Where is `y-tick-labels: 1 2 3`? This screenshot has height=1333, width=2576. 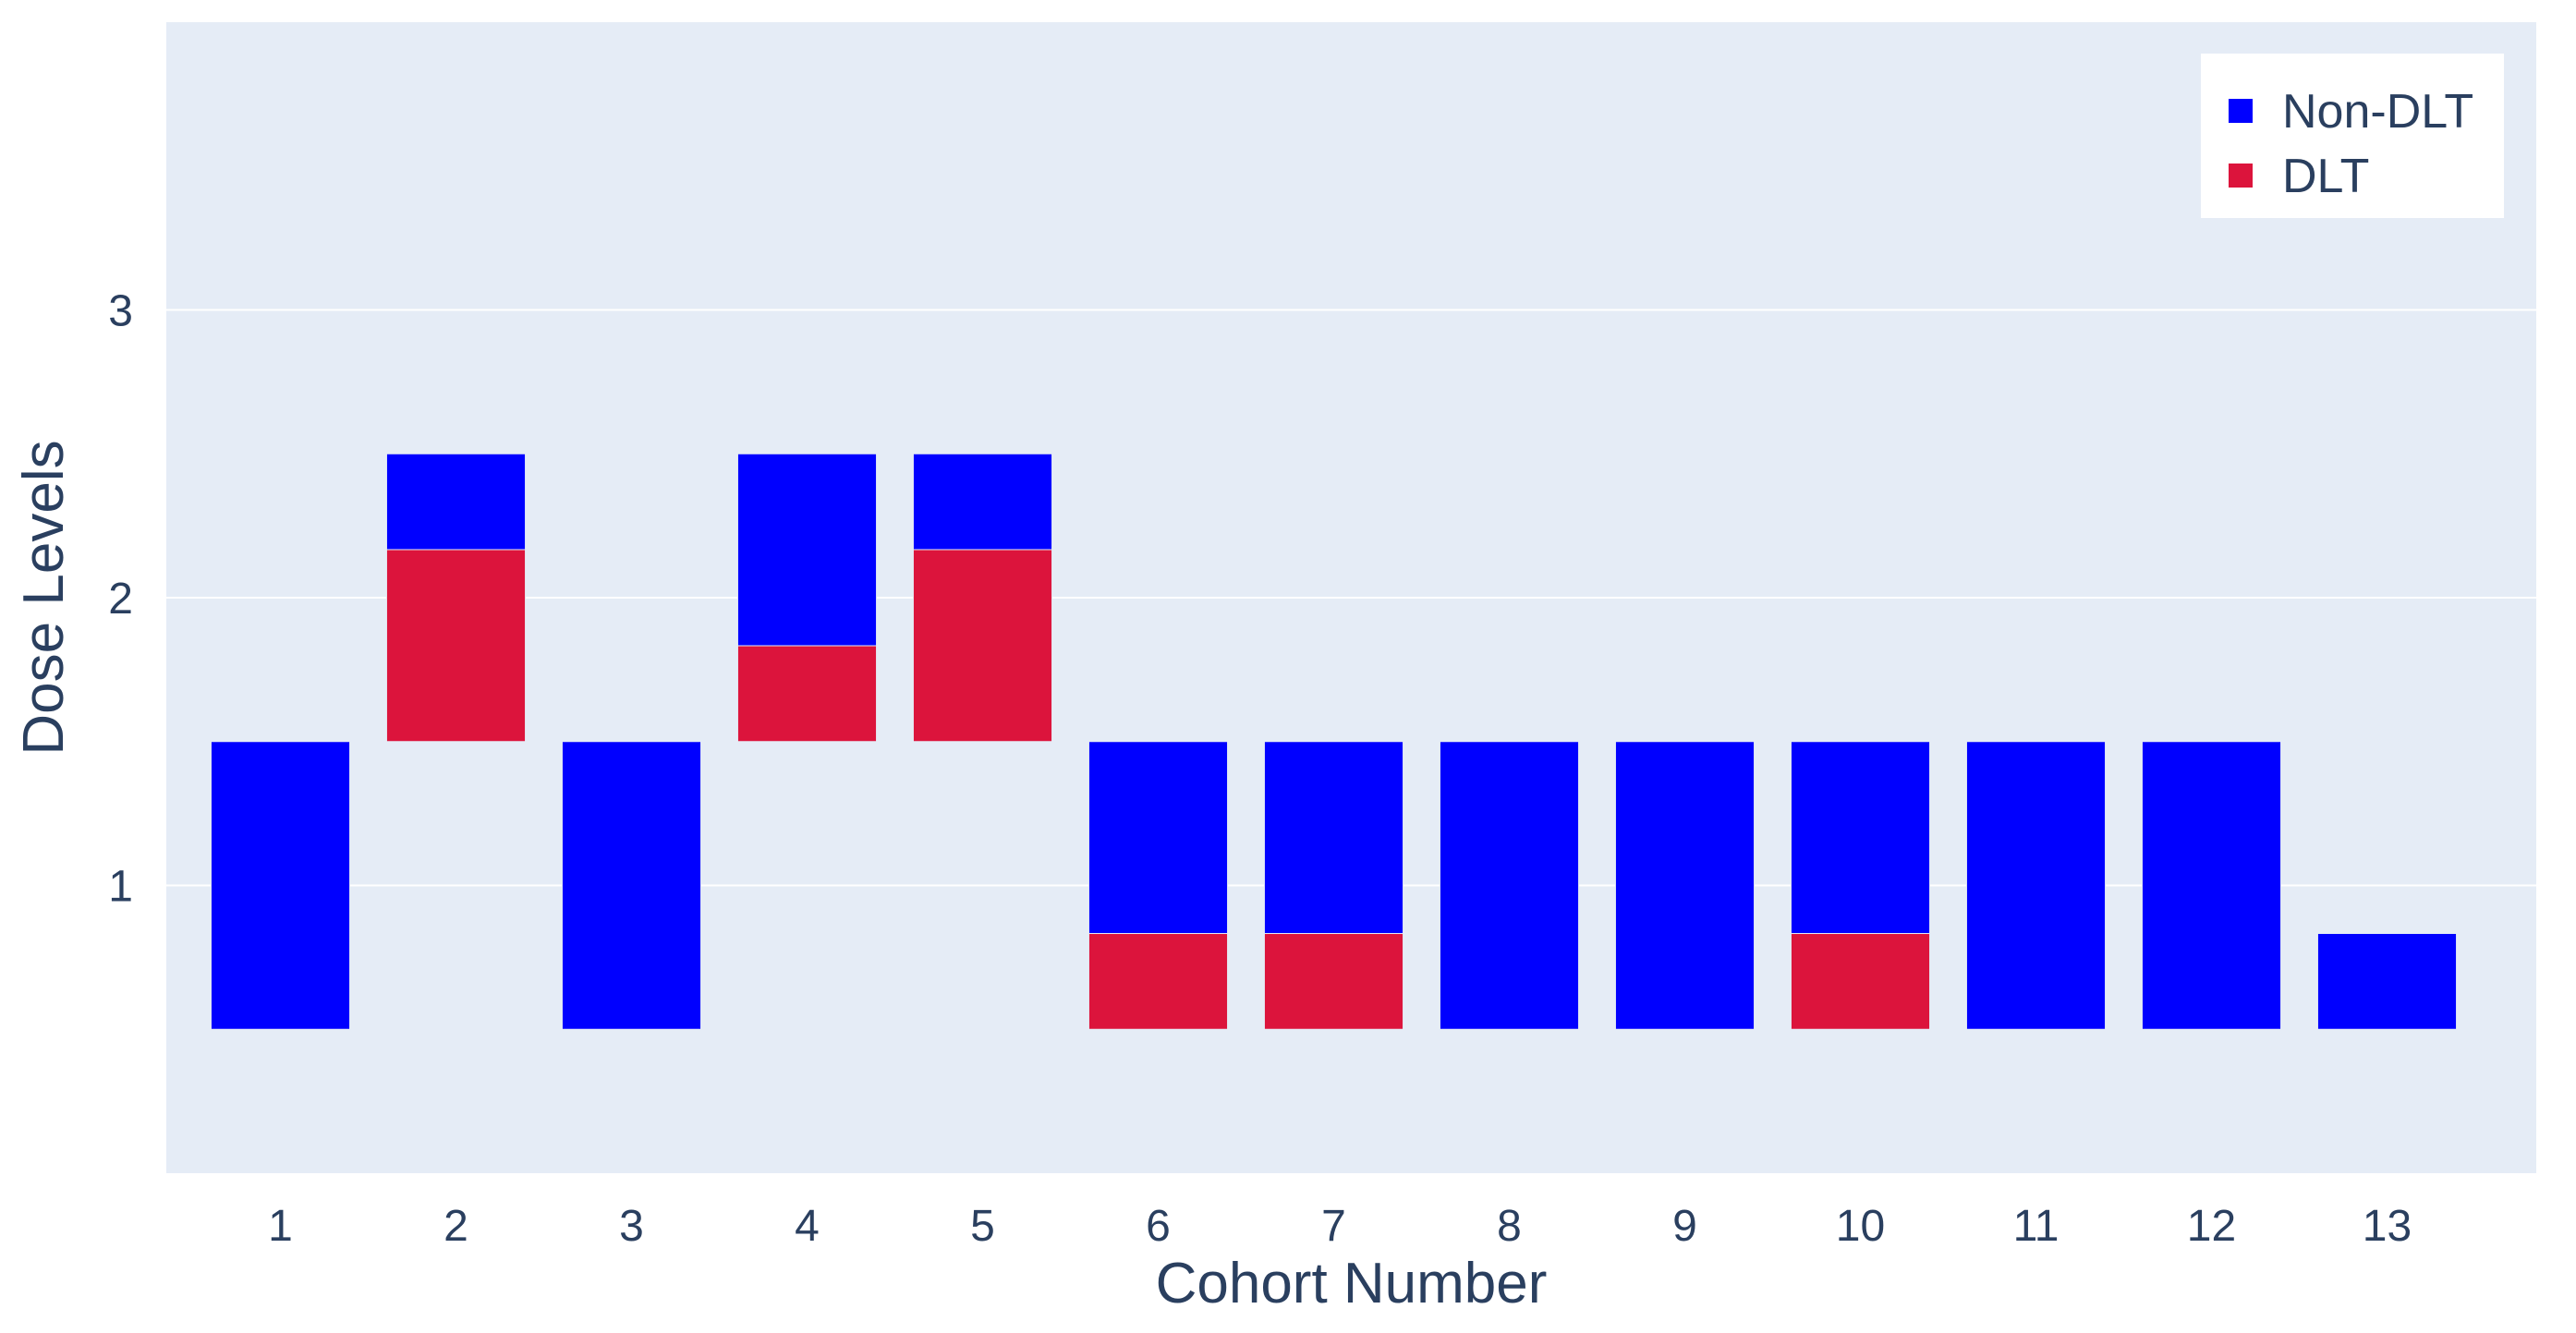
y-tick-labels: 1 2 3 is located at coordinates (120, 599).